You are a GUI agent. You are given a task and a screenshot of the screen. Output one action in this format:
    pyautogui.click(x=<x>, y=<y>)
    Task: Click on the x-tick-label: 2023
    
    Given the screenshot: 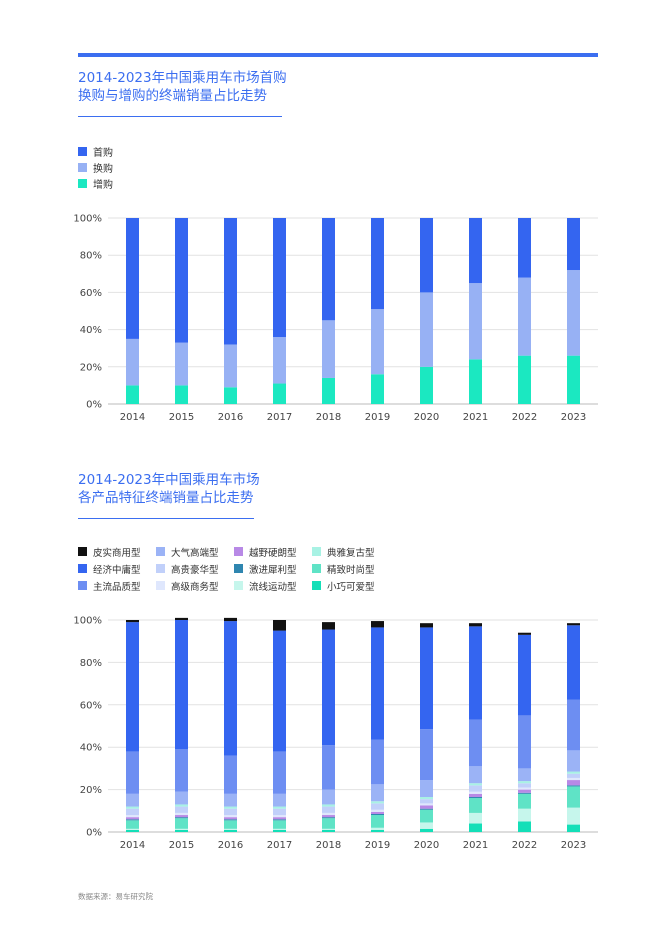 What is the action you would take?
    pyautogui.click(x=573, y=845)
    